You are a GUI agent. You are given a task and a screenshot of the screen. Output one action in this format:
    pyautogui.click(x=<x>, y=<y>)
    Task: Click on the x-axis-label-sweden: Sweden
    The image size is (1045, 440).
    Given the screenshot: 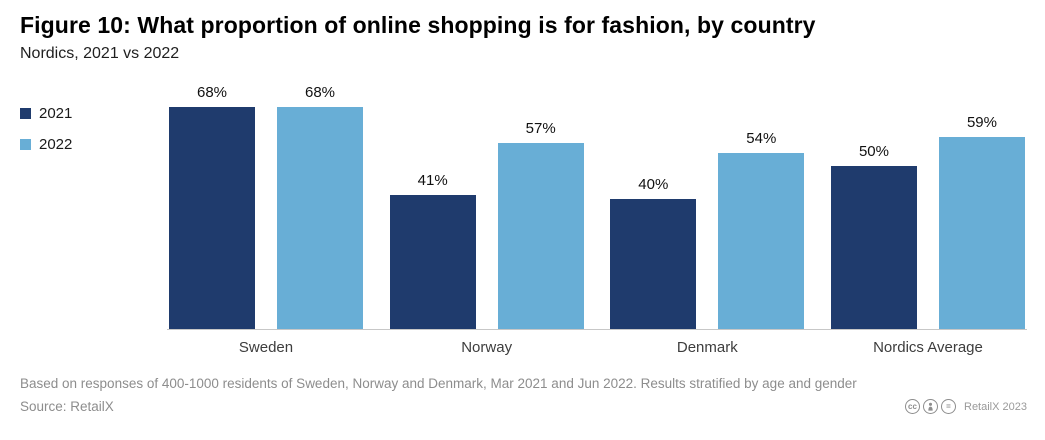 What is the action you would take?
    pyautogui.click(x=266, y=347)
    